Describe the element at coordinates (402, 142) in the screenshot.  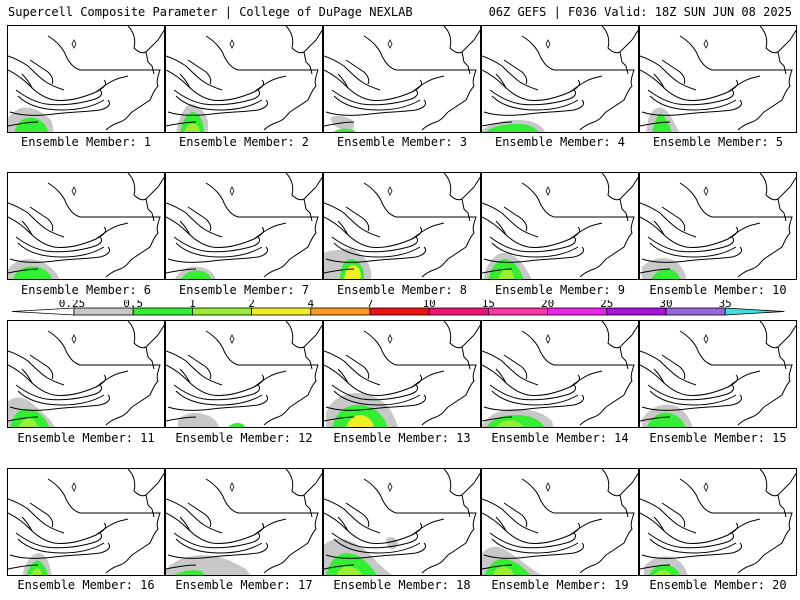
I see `ensemble-member-label: Ensemble Member: 3` at that location.